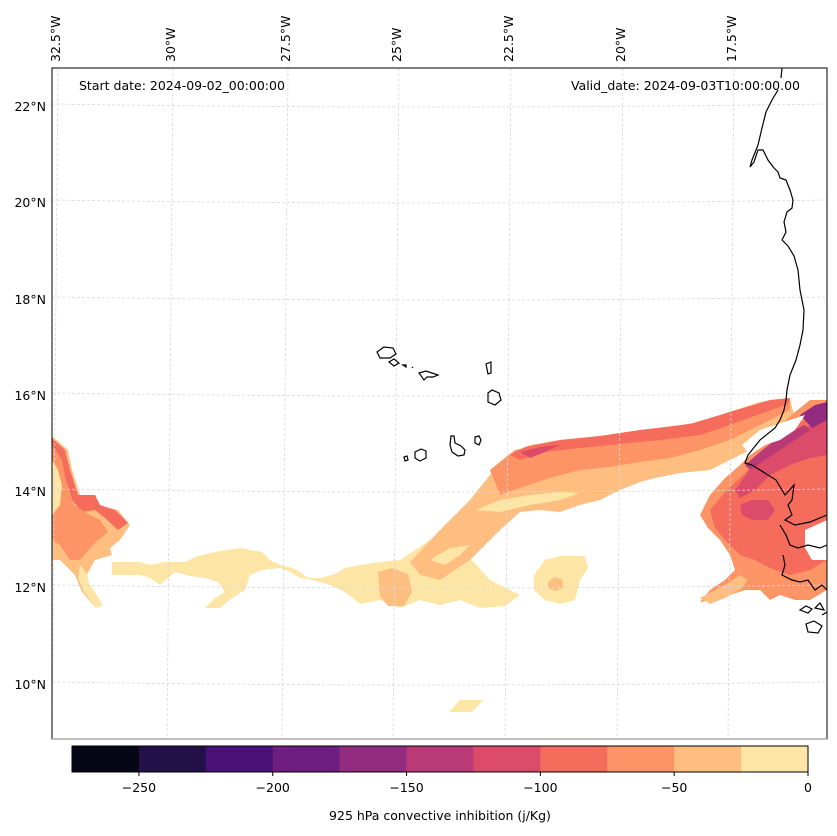 The height and width of the screenshot is (836, 837). I want to click on longitude-label: 32.5°W, so click(55, 39).